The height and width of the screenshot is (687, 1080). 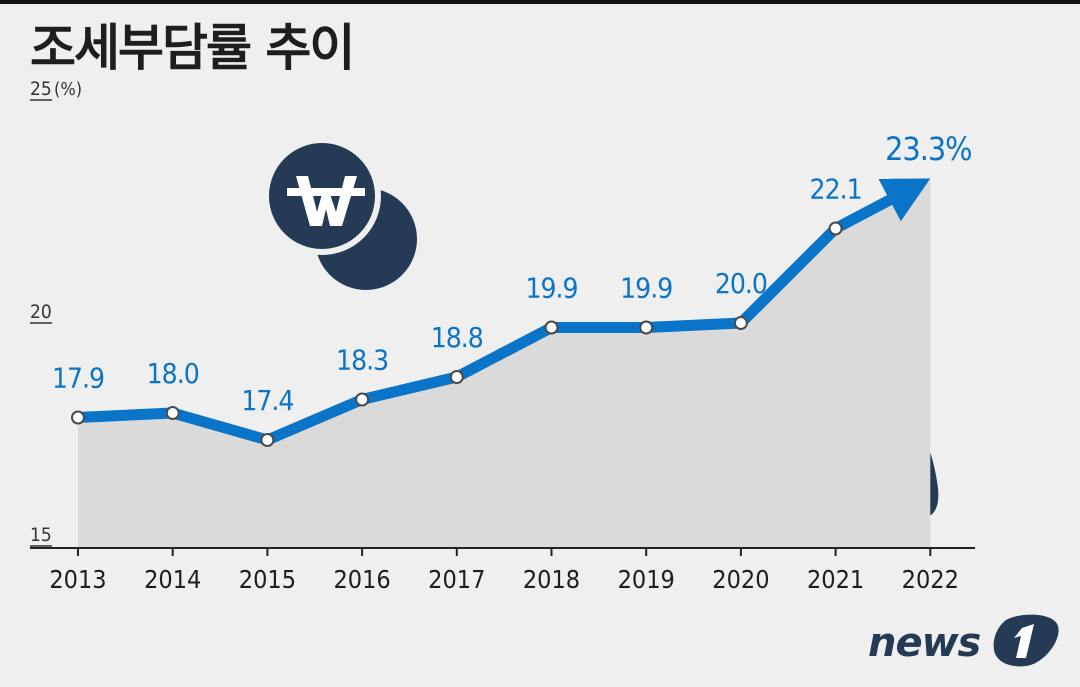 I want to click on data-label: 17.4, so click(x=267, y=400).